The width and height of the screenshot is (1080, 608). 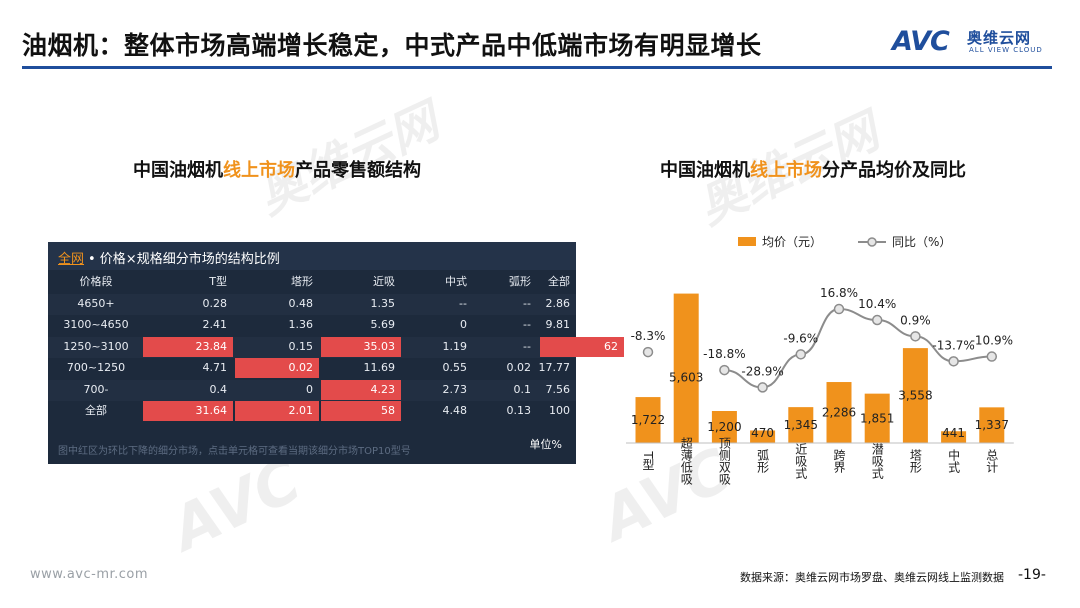 I want to click on table-cell: 1.35, so click(x=383, y=303).